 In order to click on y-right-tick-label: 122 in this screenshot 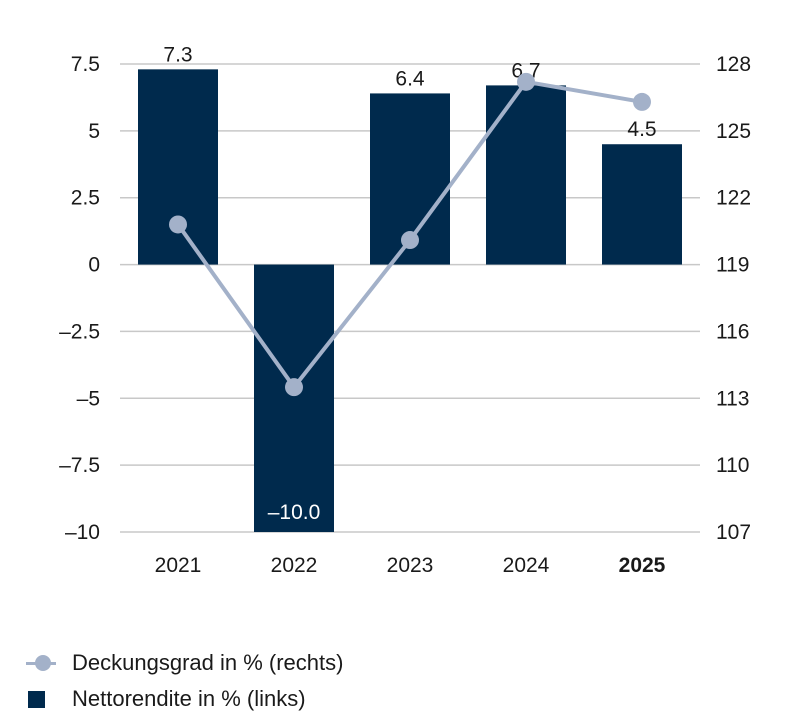, I will do `click(733, 198)`.